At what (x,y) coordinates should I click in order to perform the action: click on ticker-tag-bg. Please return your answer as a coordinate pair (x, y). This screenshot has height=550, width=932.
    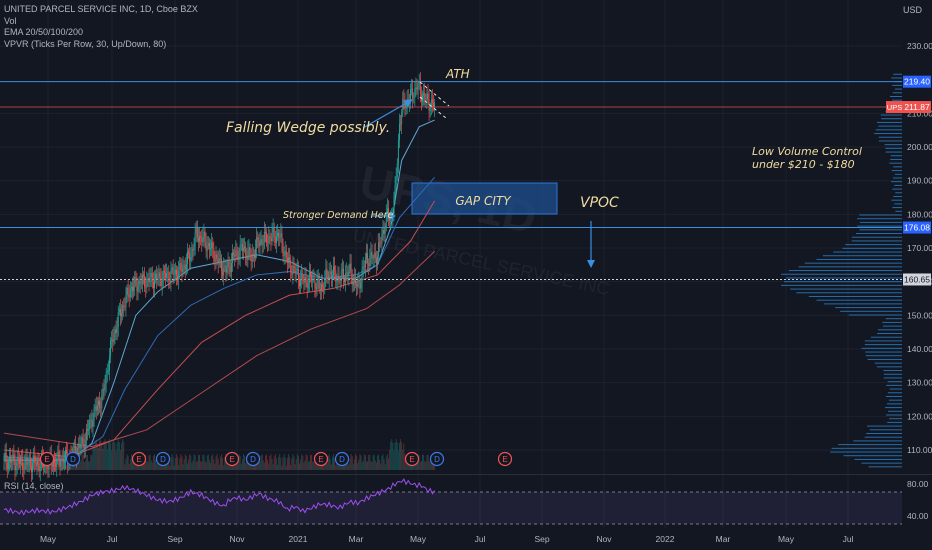
    Looking at the image, I should click on (894, 107).